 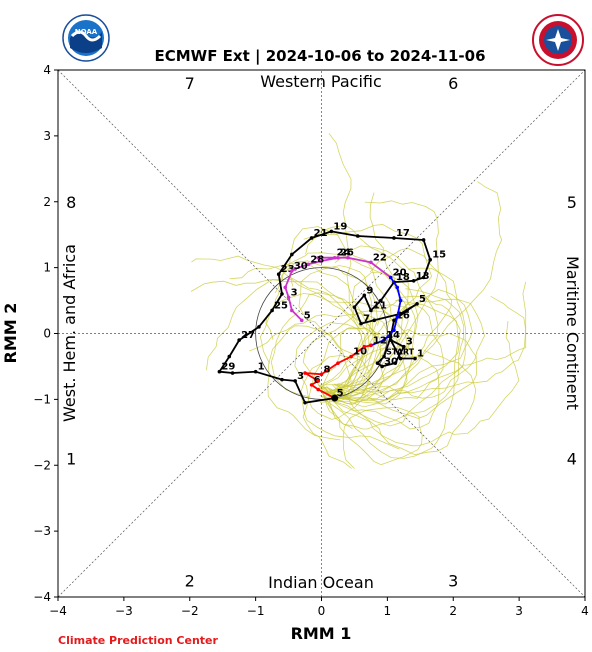 I want to click on phase-label: 1, so click(x=71, y=459).